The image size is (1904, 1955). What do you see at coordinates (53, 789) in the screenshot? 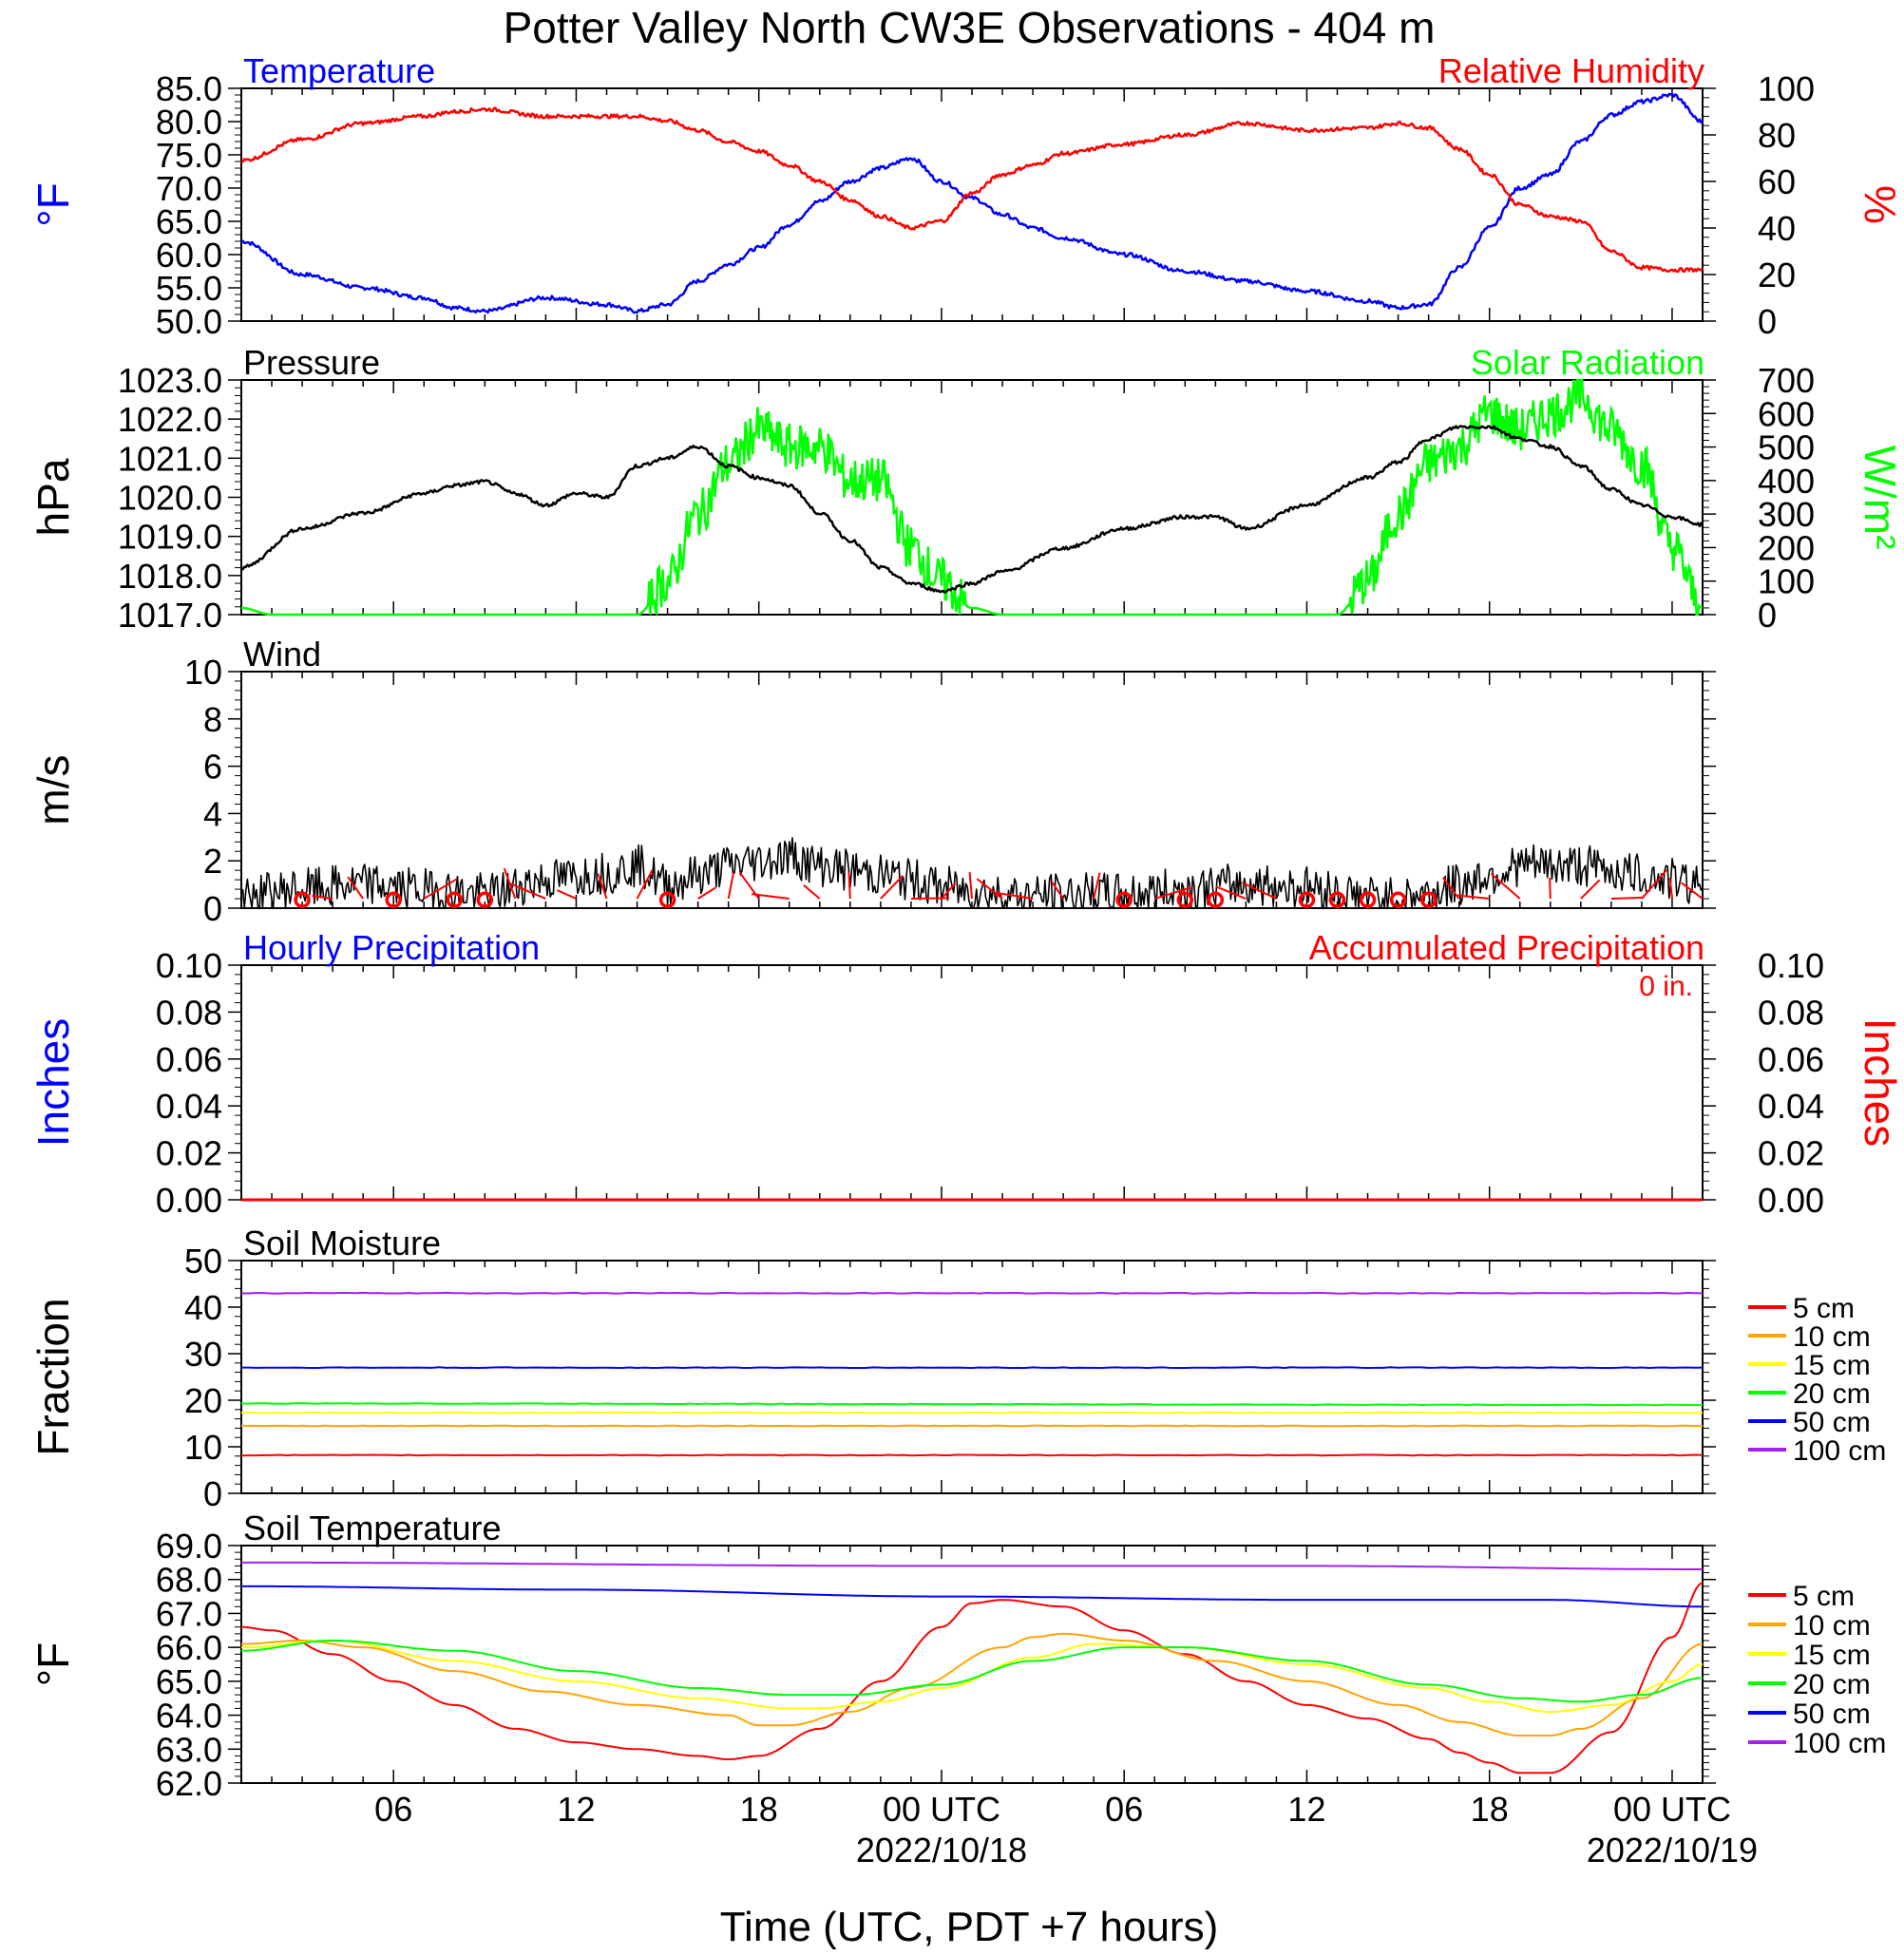
I see `y-axis-title-left: m/s` at bounding box center [53, 789].